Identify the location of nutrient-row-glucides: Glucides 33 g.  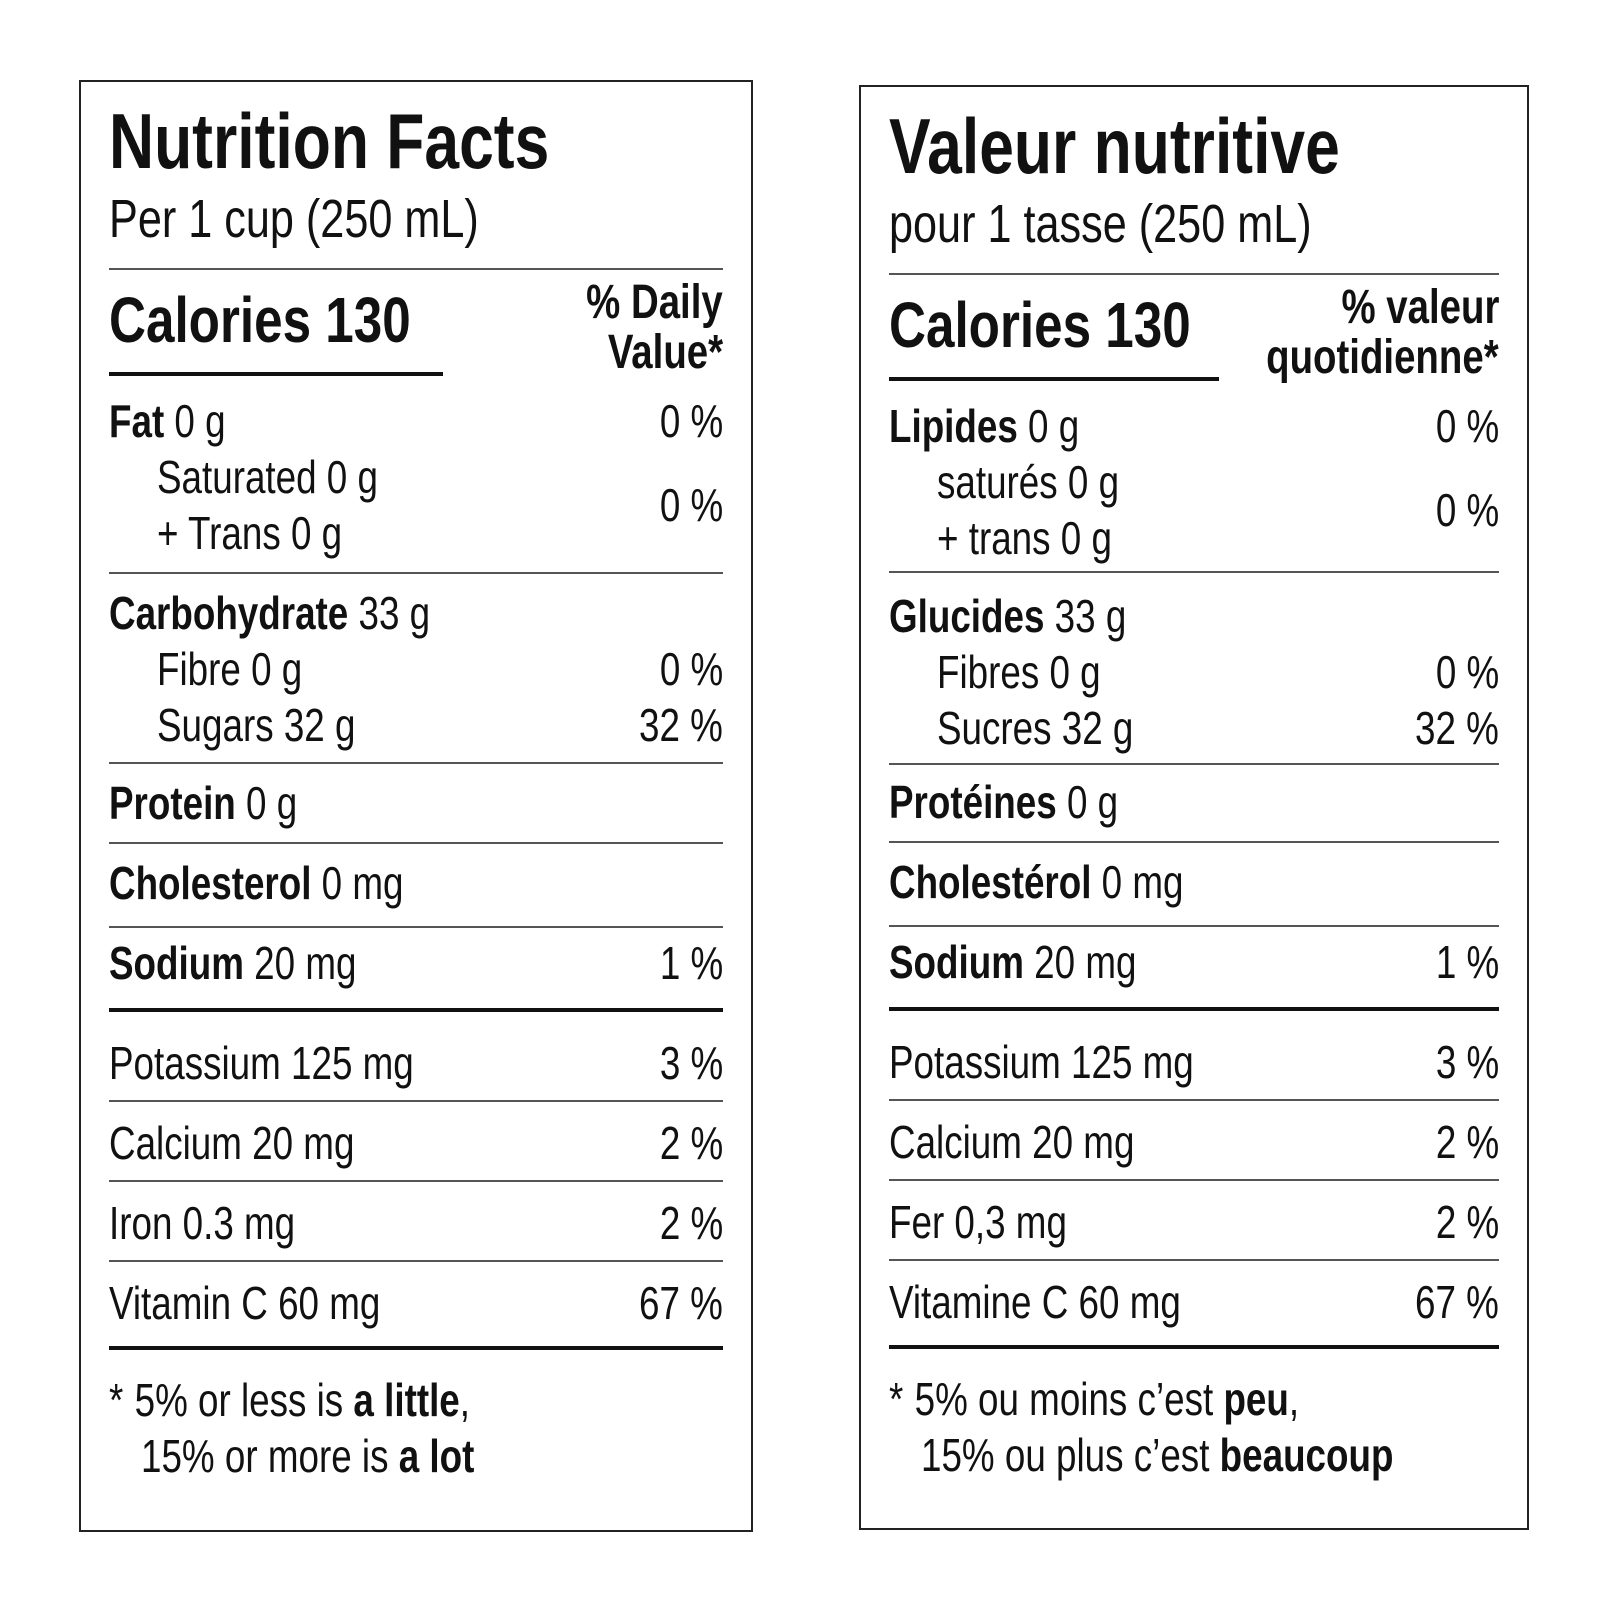
(1008, 616).